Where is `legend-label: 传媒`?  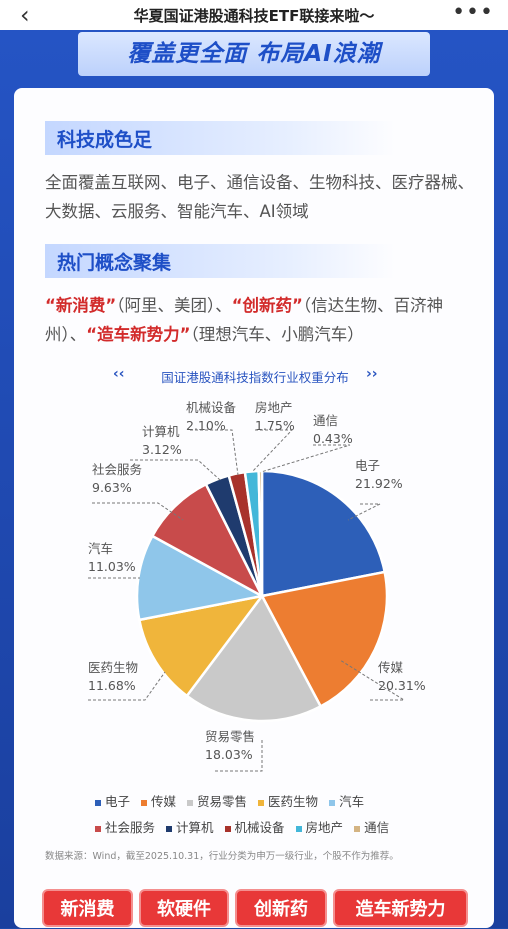
legend-label: 传媒 is located at coordinates (164, 801).